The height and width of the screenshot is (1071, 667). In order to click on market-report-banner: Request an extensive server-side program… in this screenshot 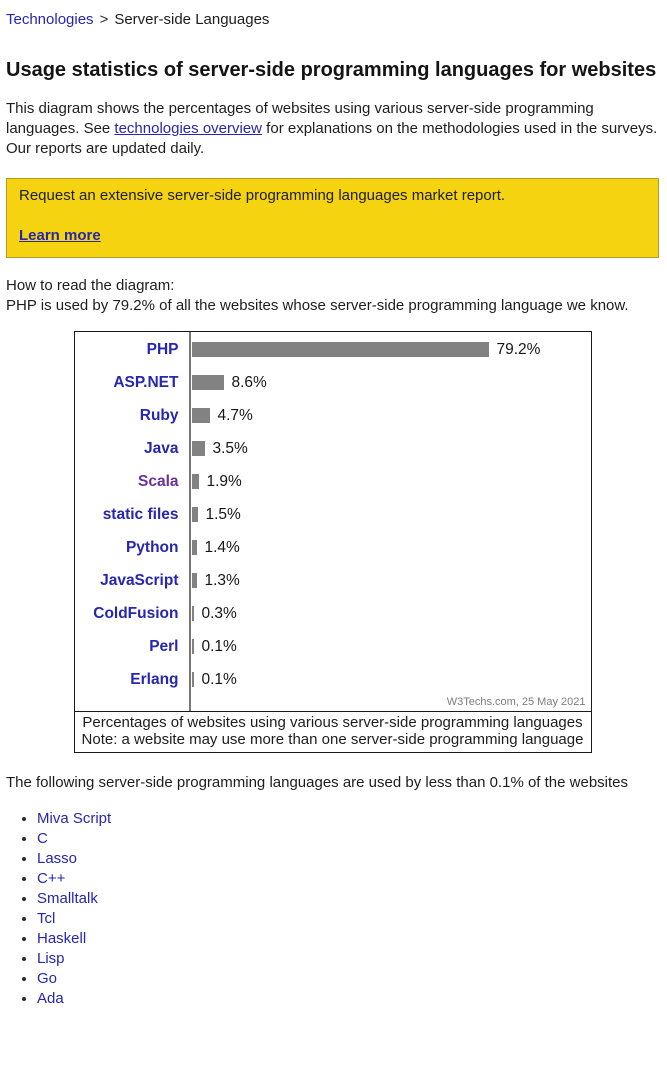, I will do `click(332, 218)`.